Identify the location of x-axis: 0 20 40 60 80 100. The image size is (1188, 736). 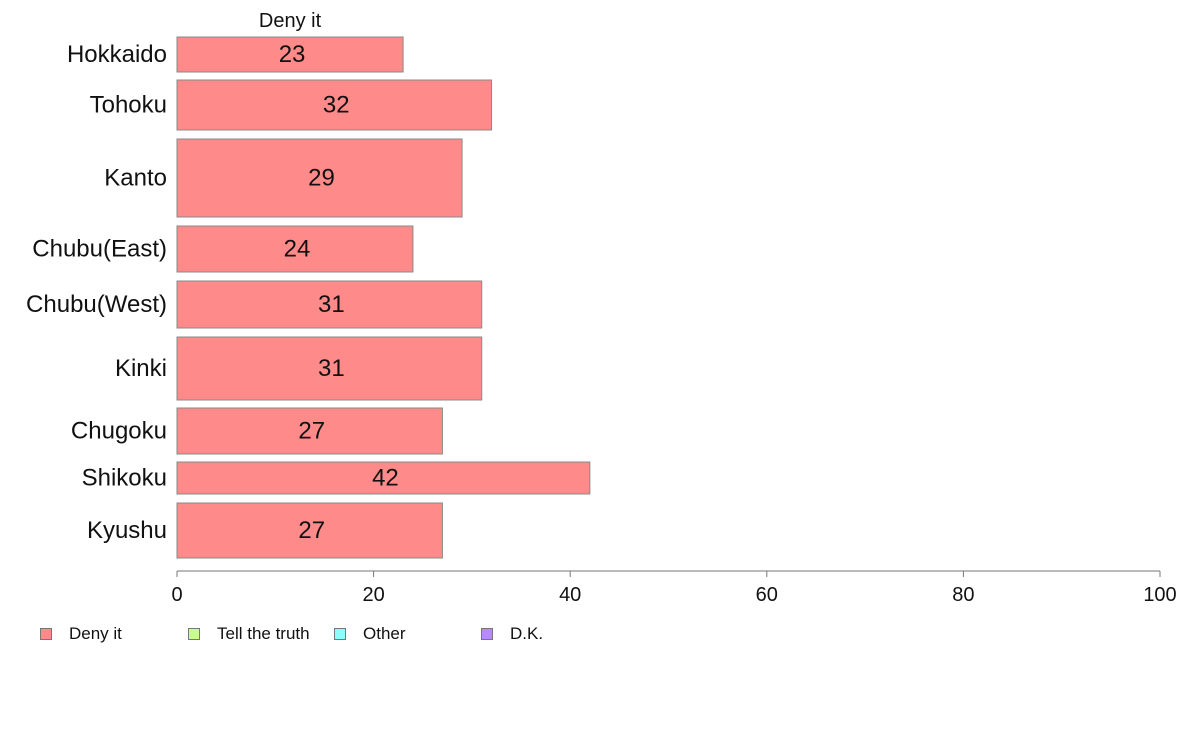
(674, 588).